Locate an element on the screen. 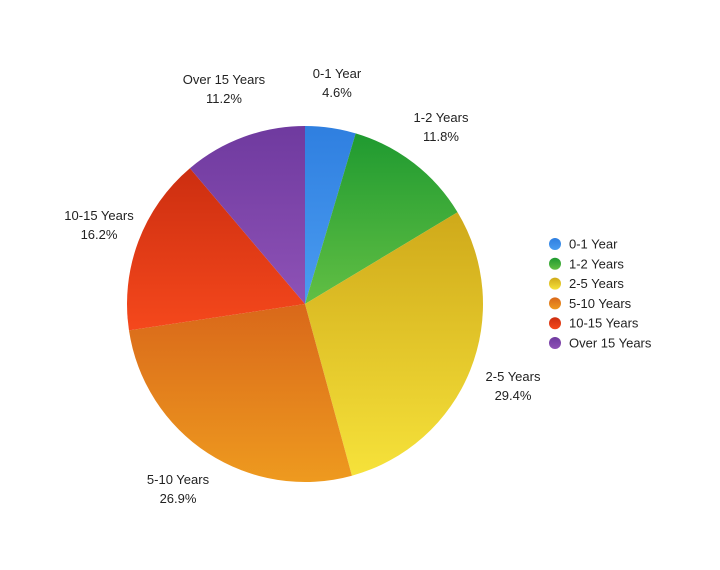  legend-item-2-5-years: 2-5 Years is located at coordinates (586, 283).